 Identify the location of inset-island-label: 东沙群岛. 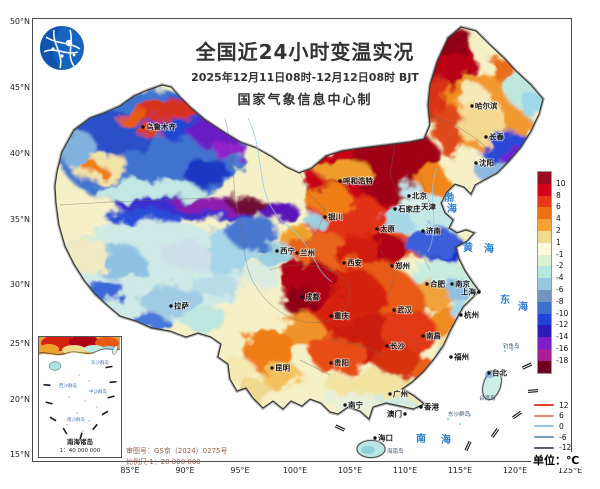
(100, 362).